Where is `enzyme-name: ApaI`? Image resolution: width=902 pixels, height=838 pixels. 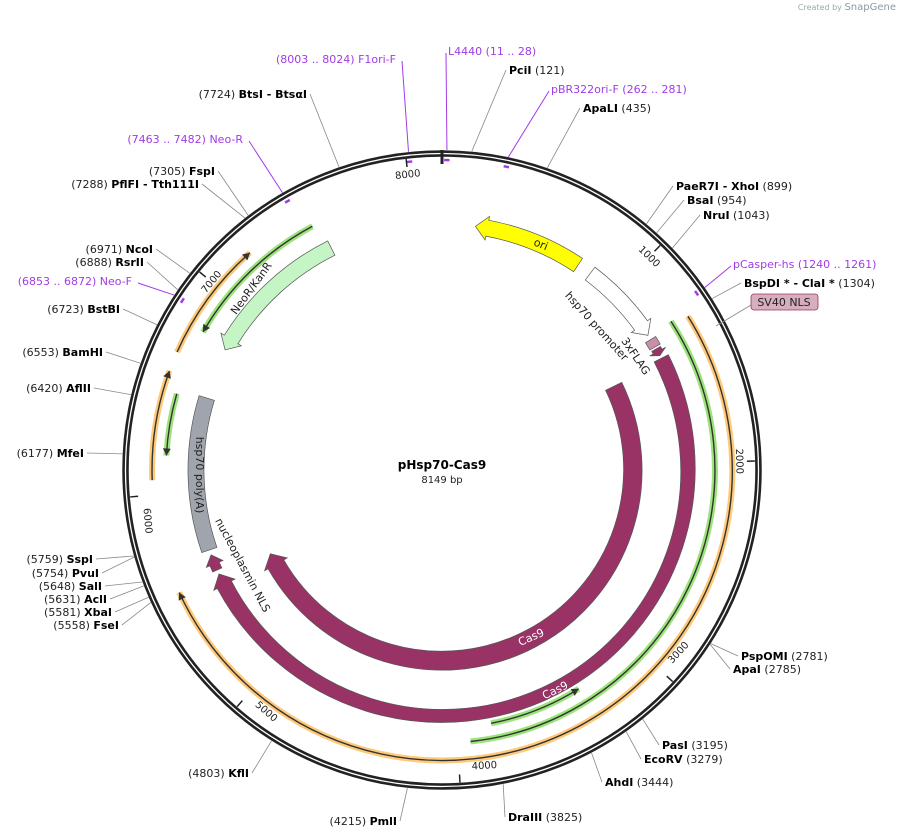
enzyme-name: ApaI is located at coordinates (747, 669).